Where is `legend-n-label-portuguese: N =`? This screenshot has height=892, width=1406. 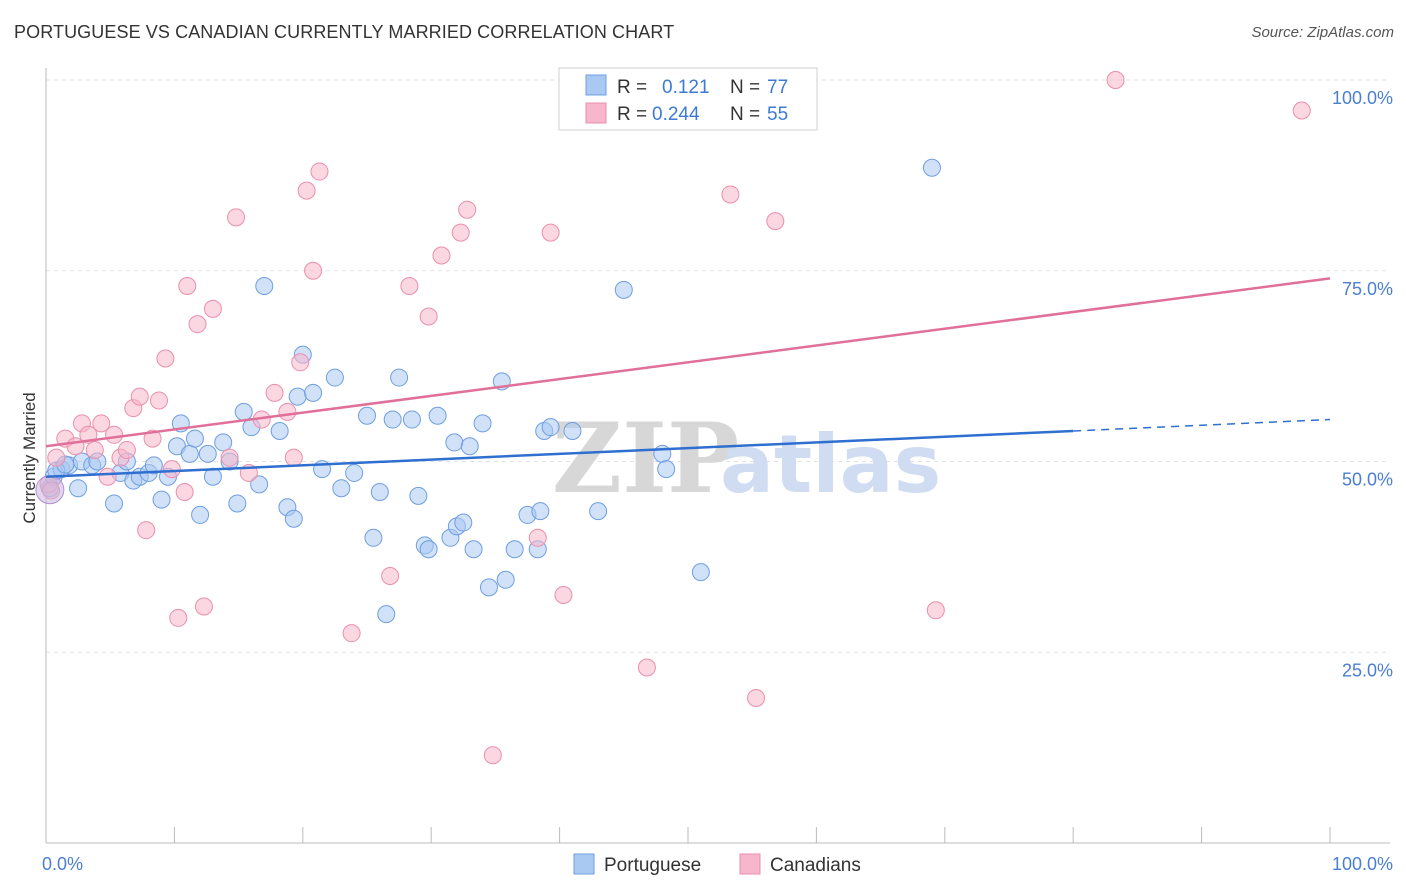
legend-n-label-portuguese: N = is located at coordinates (745, 87).